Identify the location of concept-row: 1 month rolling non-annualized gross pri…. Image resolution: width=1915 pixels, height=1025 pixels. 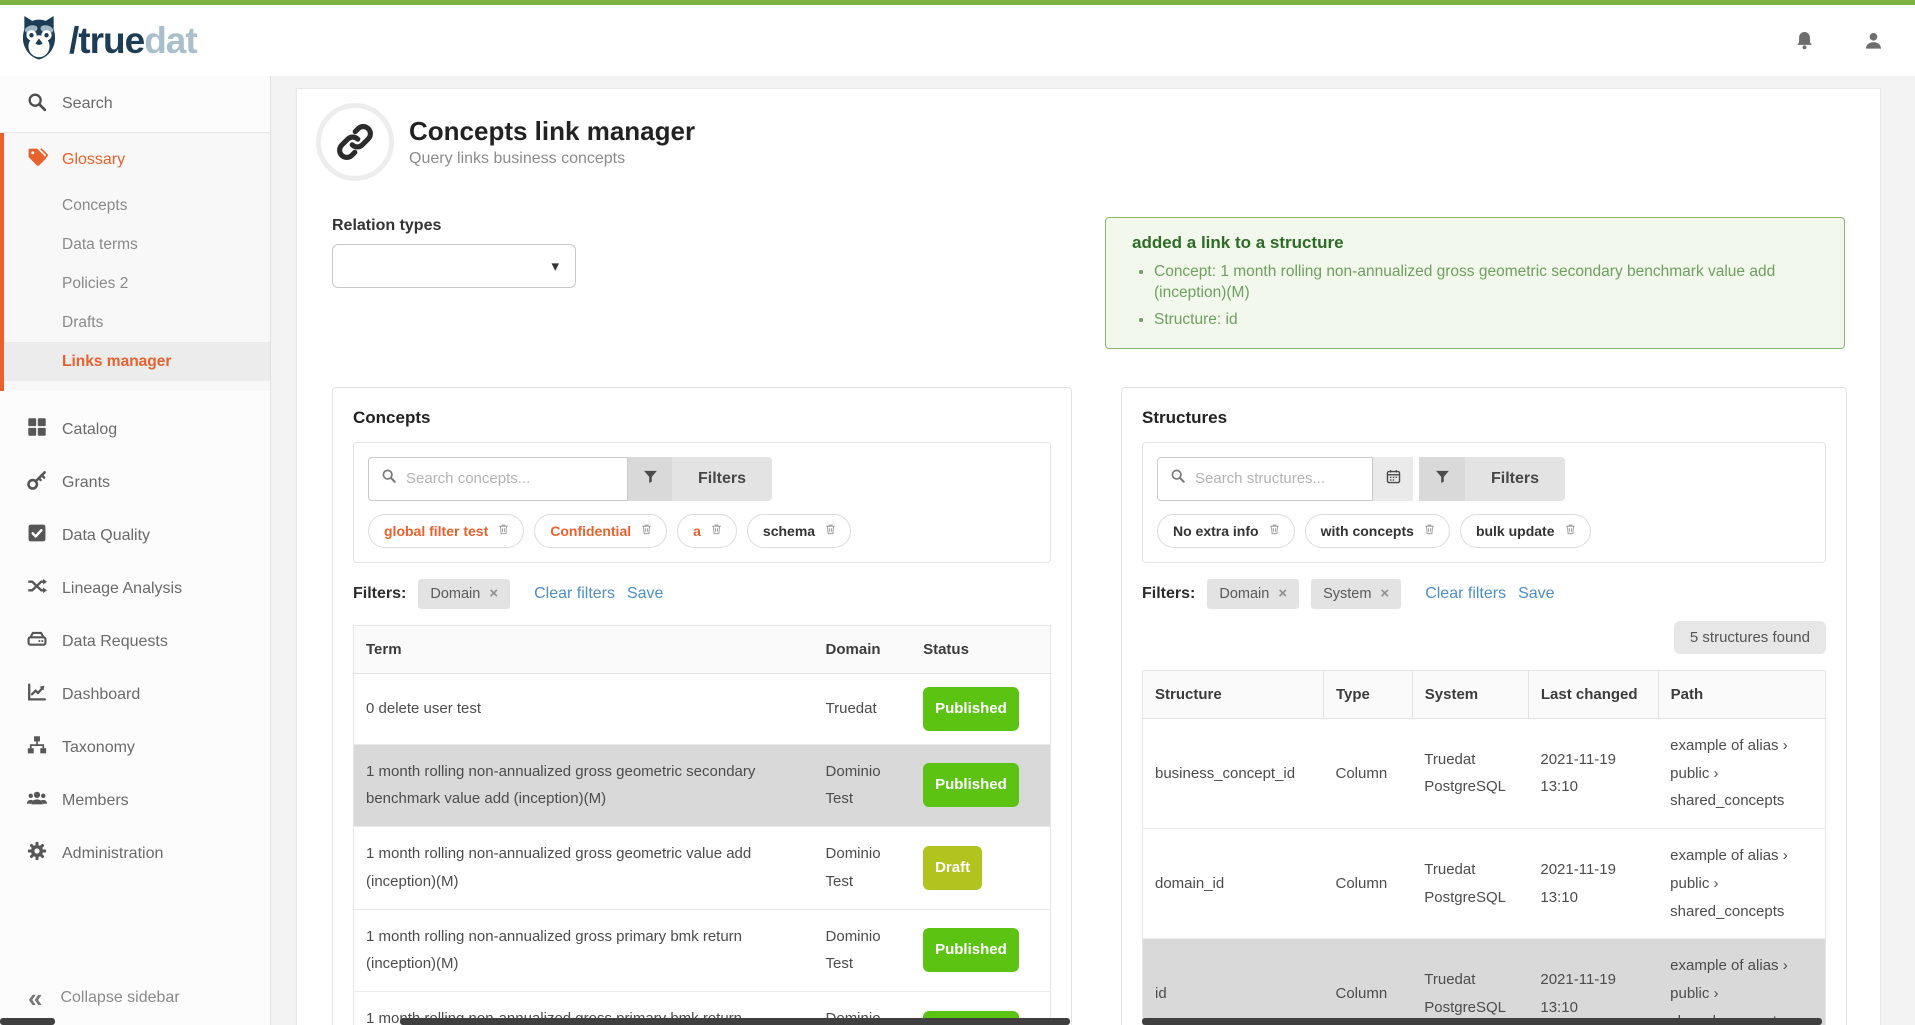
(702, 951).